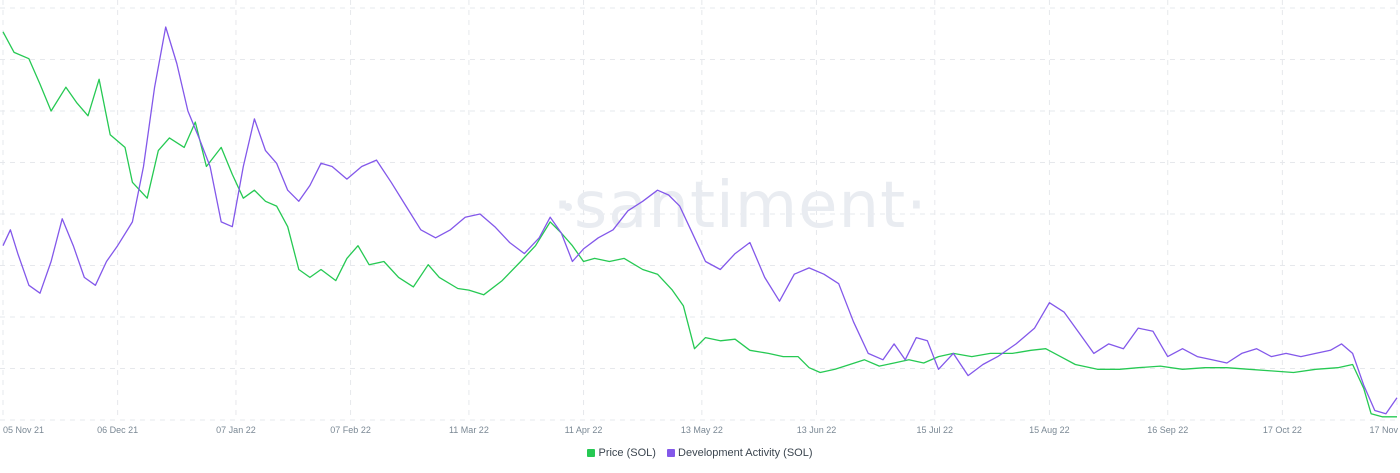 This screenshot has height=473, width=1400. I want to click on watermark: ·santiment·, so click(739, 206).